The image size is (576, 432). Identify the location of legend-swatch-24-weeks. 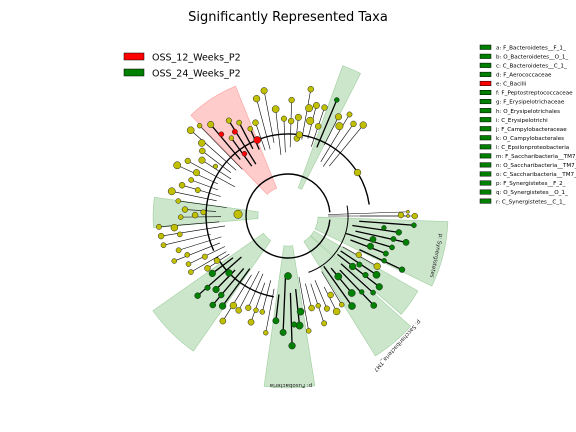
(134, 72).